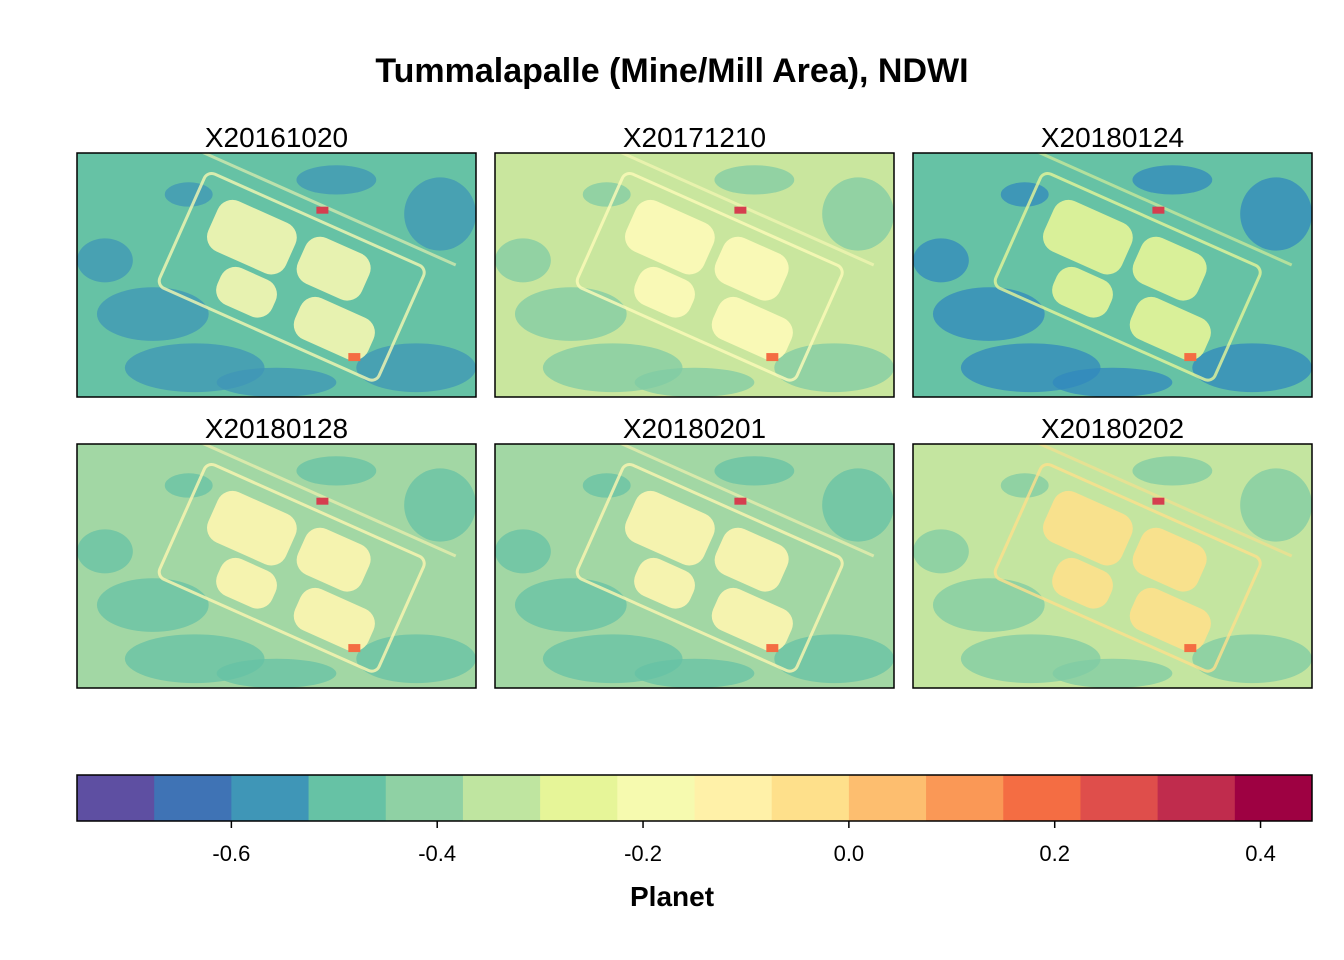  I want to click on map-panel: X20180201, so click(694, 551).